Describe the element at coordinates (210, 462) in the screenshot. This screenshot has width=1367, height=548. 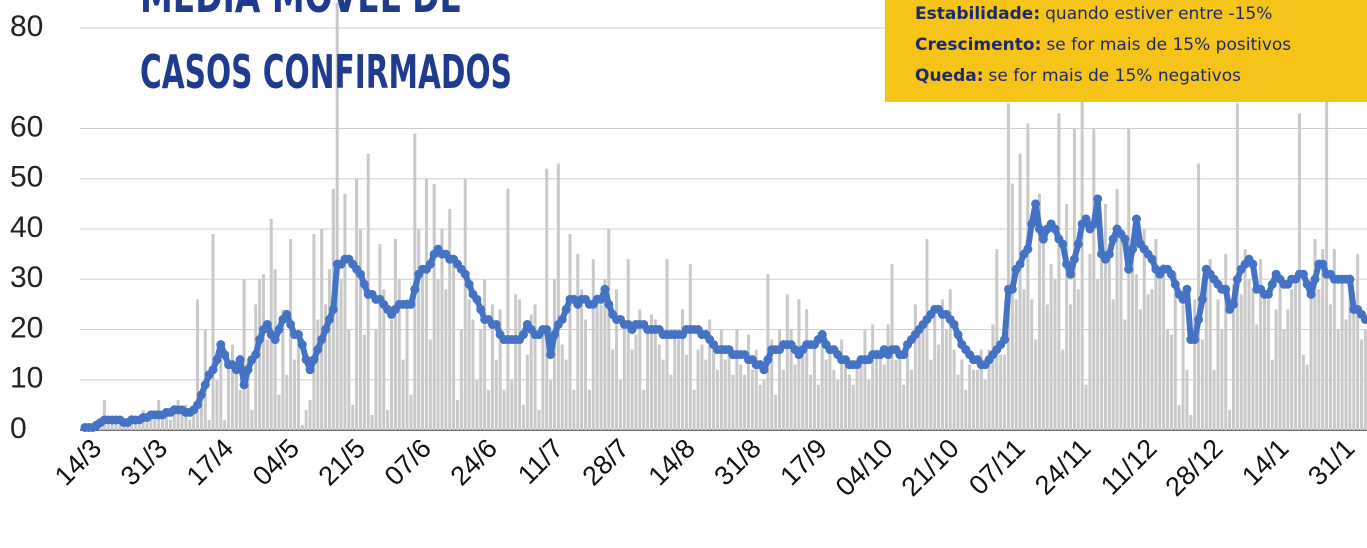
I see `x-tick-label: 17/4` at that location.